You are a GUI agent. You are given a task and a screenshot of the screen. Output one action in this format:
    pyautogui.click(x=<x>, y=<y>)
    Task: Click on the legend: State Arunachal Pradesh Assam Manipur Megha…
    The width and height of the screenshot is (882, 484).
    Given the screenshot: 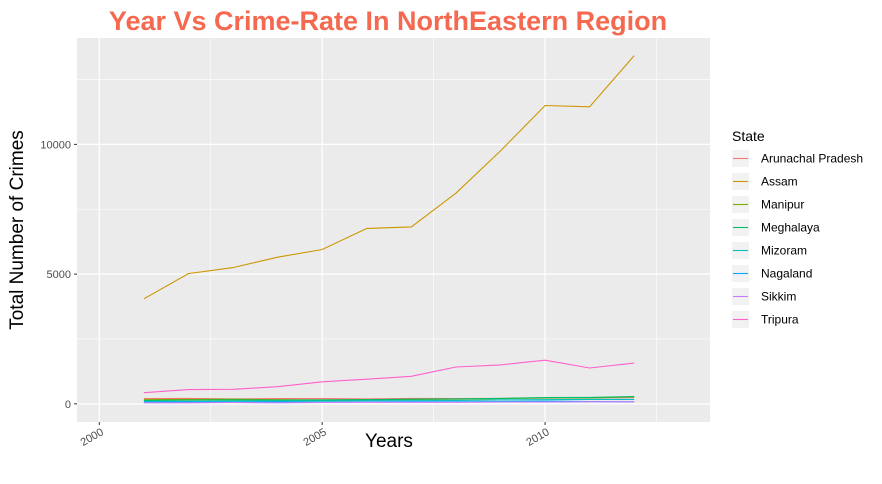 What is the action you would take?
    pyautogui.click(x=797, y=228)
    